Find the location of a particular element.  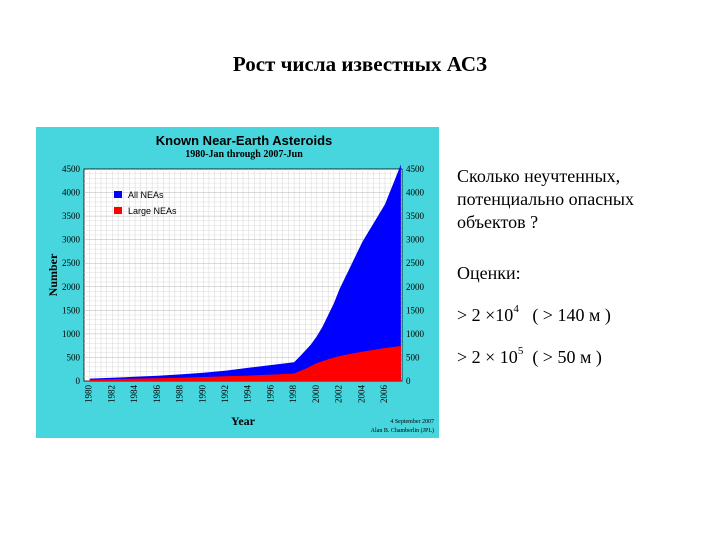

x-tick-label: 1990 is located at coordinates (202, 394).